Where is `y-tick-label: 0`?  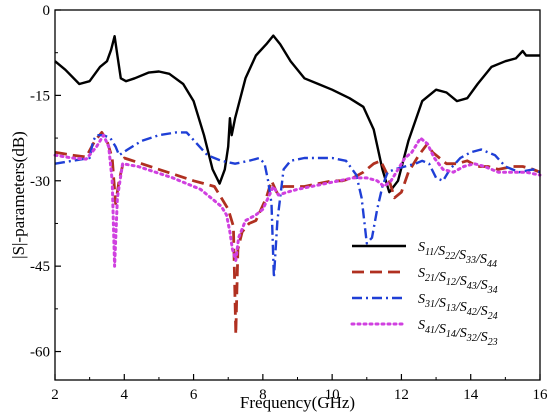 y-tick-label: 0 is located at coordinates (47, 11).